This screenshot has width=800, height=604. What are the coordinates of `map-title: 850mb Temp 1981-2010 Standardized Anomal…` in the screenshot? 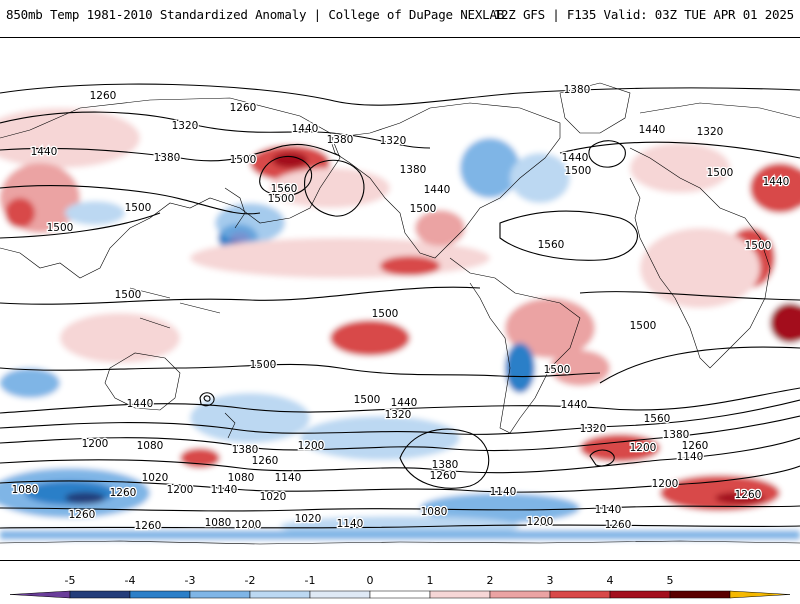 It's located at (255, 14).